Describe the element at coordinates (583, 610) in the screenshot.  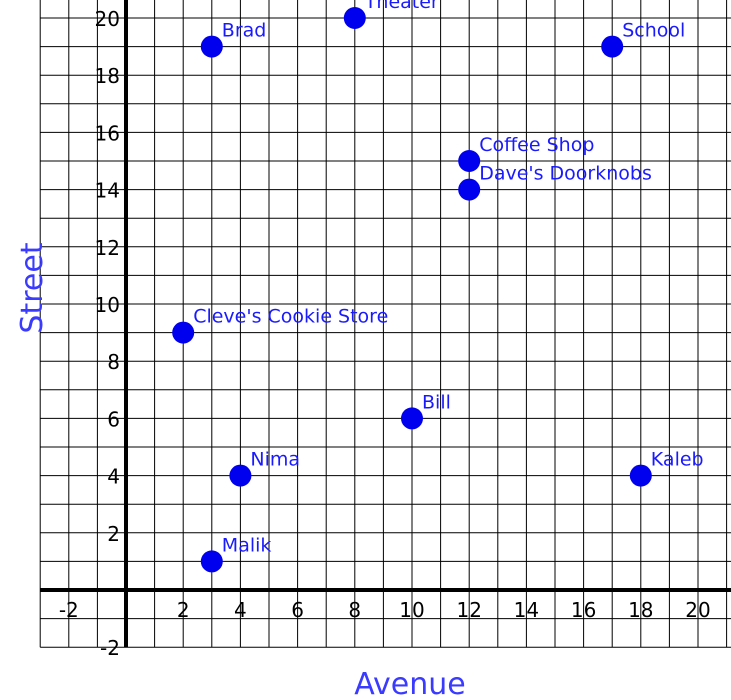
I see `x-tick-label: 16` at that location.